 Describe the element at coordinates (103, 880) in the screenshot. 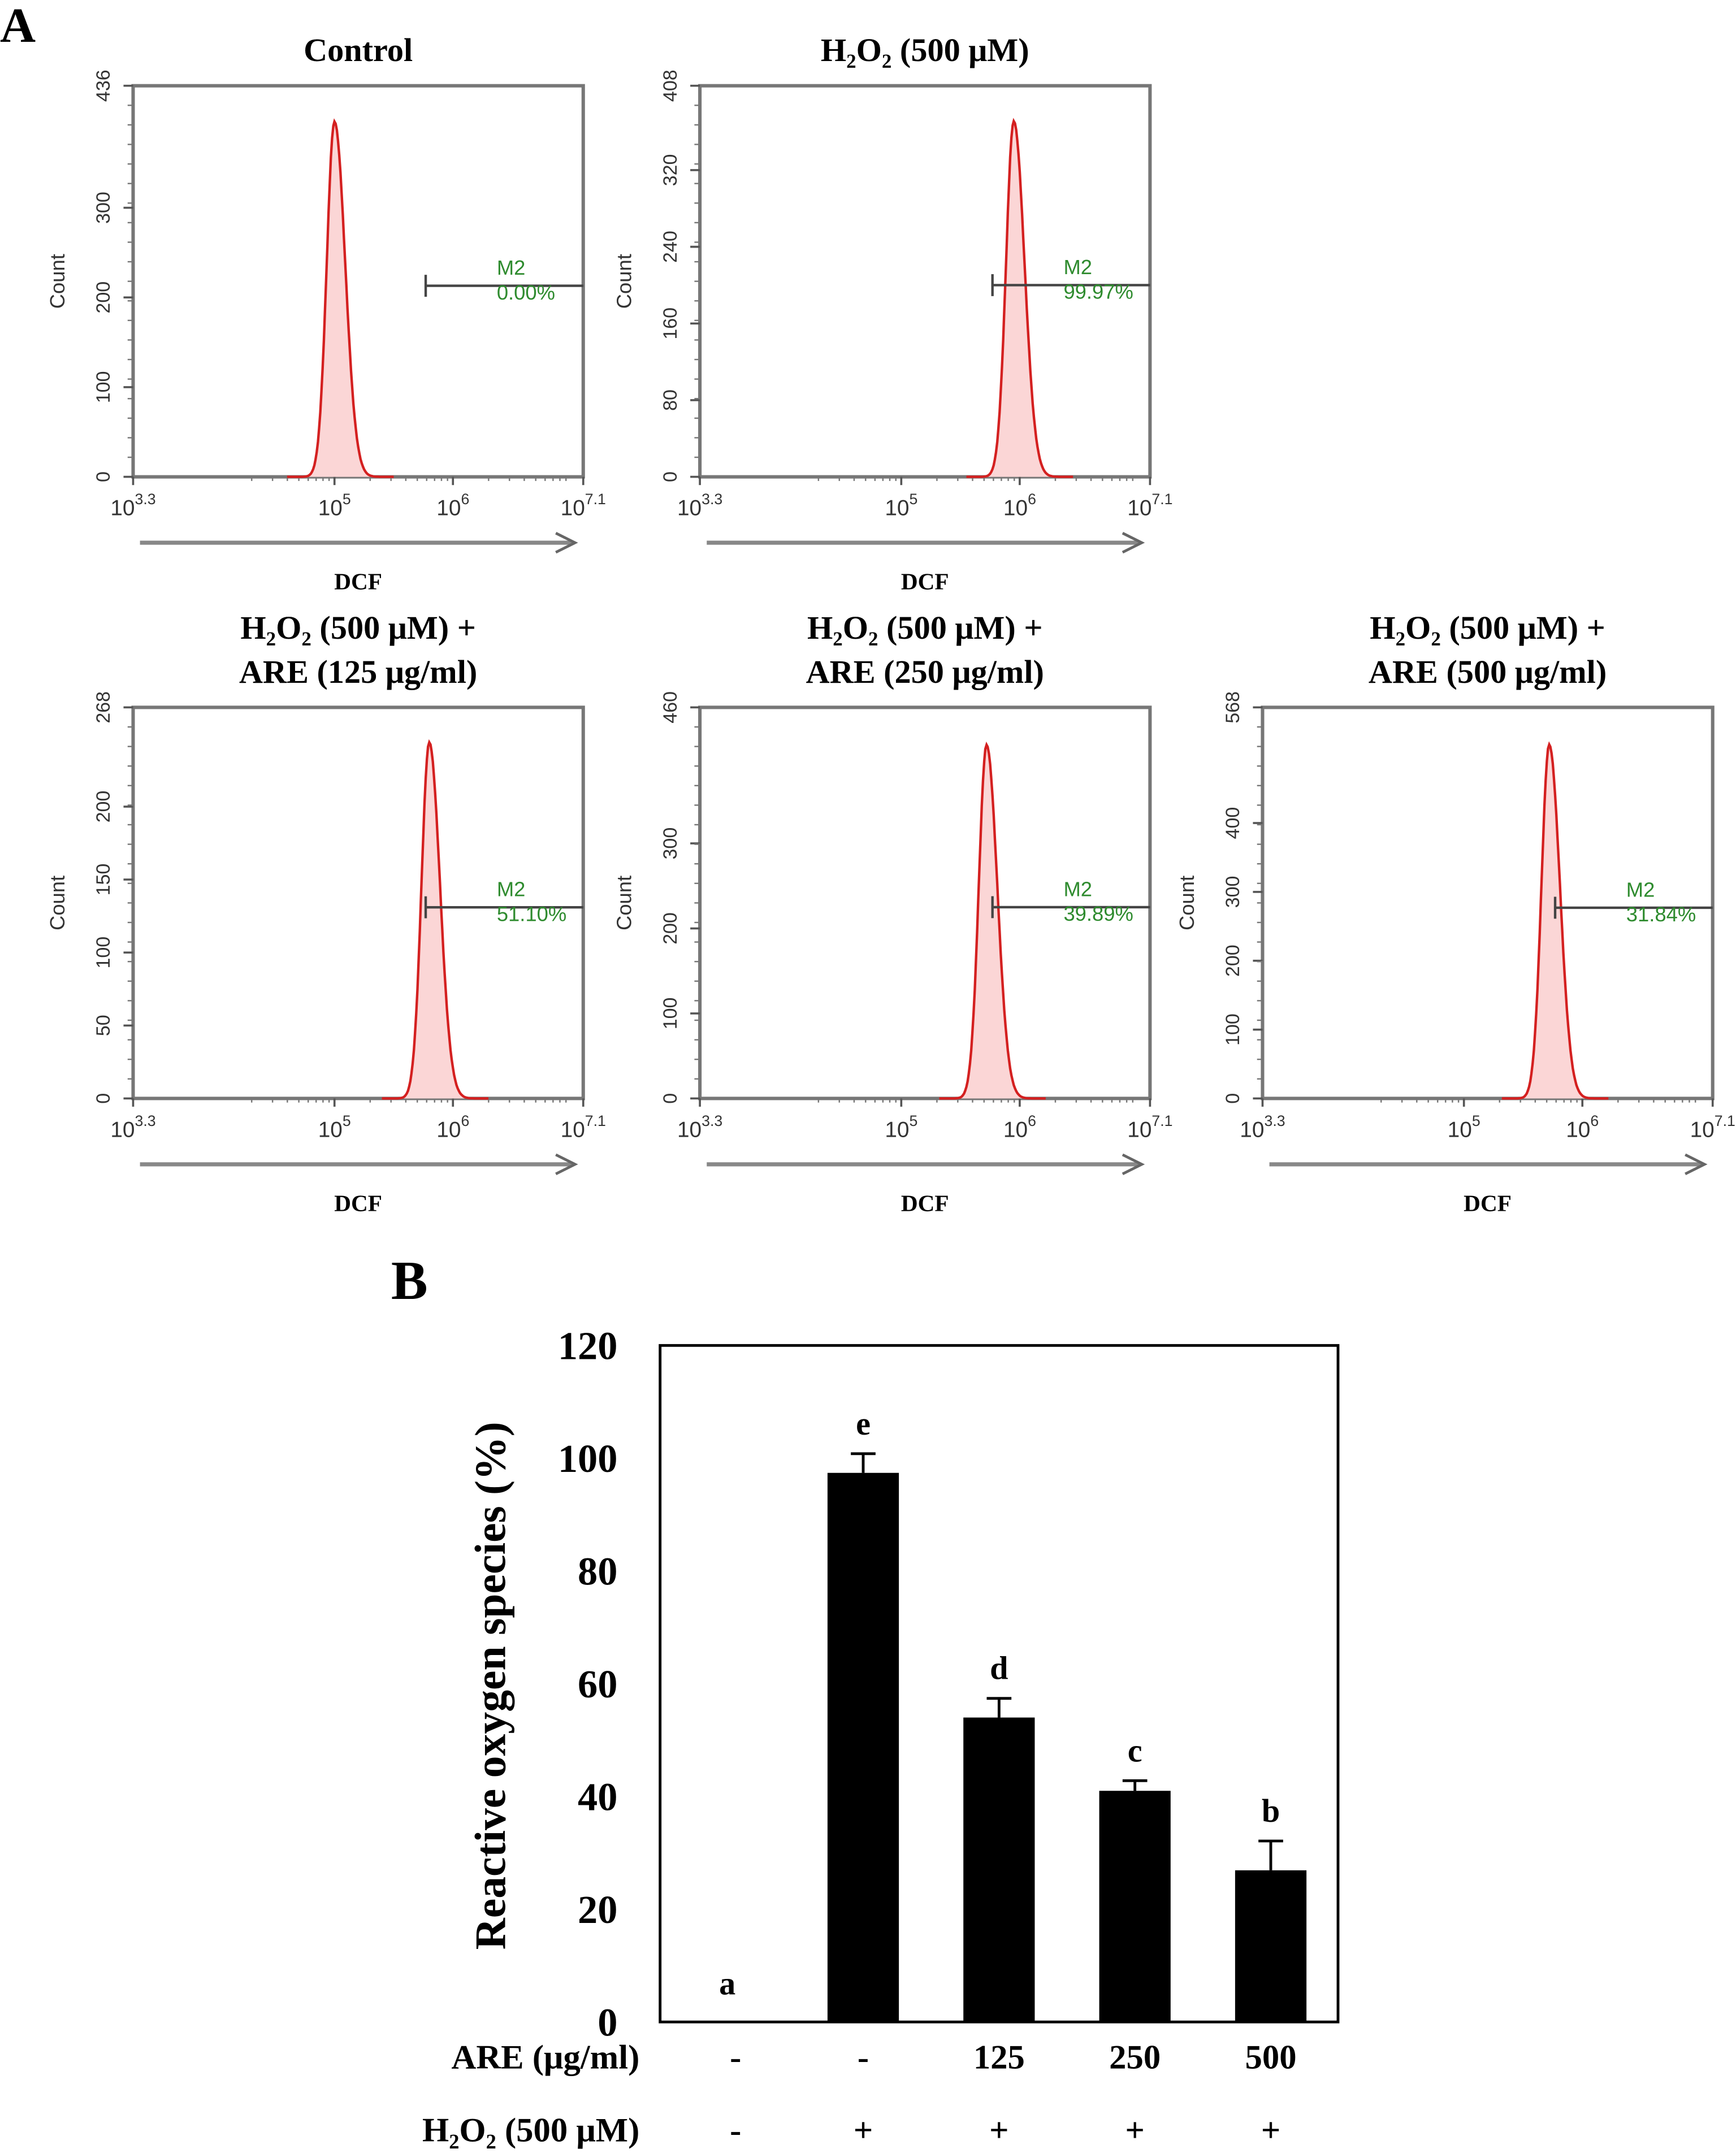

I see `y-tick-label: 150` at that location.